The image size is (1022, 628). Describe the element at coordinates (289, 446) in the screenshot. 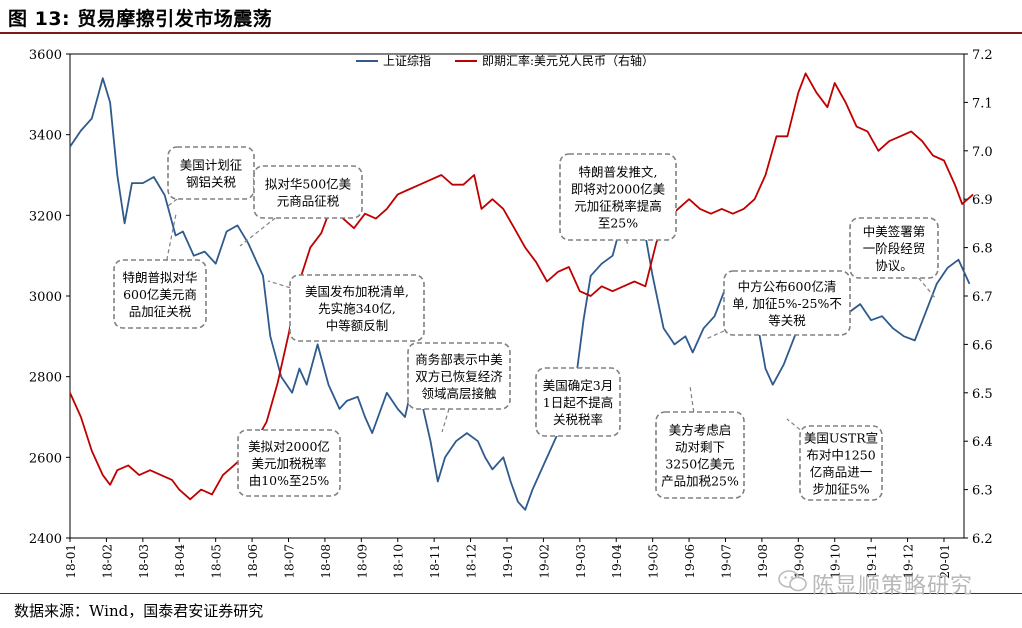

I see `annotation-text: 美拟对2000亿` at that location.